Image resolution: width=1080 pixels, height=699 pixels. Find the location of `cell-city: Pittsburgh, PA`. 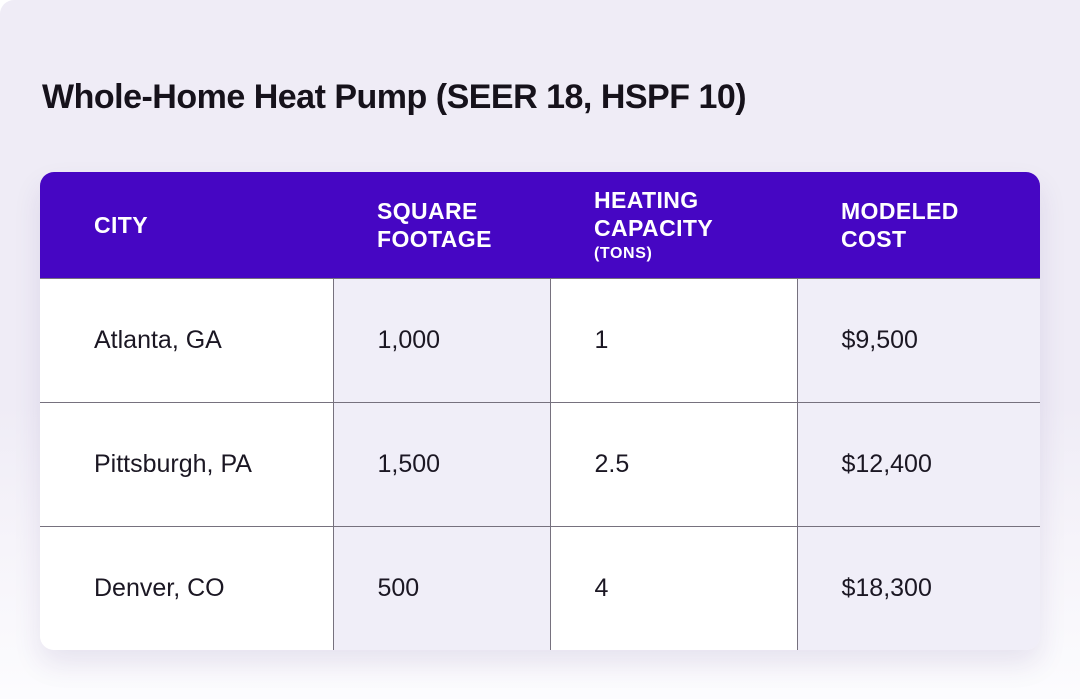

cell-city: Pittsburgh, PA is located at coordinates (187, 464).